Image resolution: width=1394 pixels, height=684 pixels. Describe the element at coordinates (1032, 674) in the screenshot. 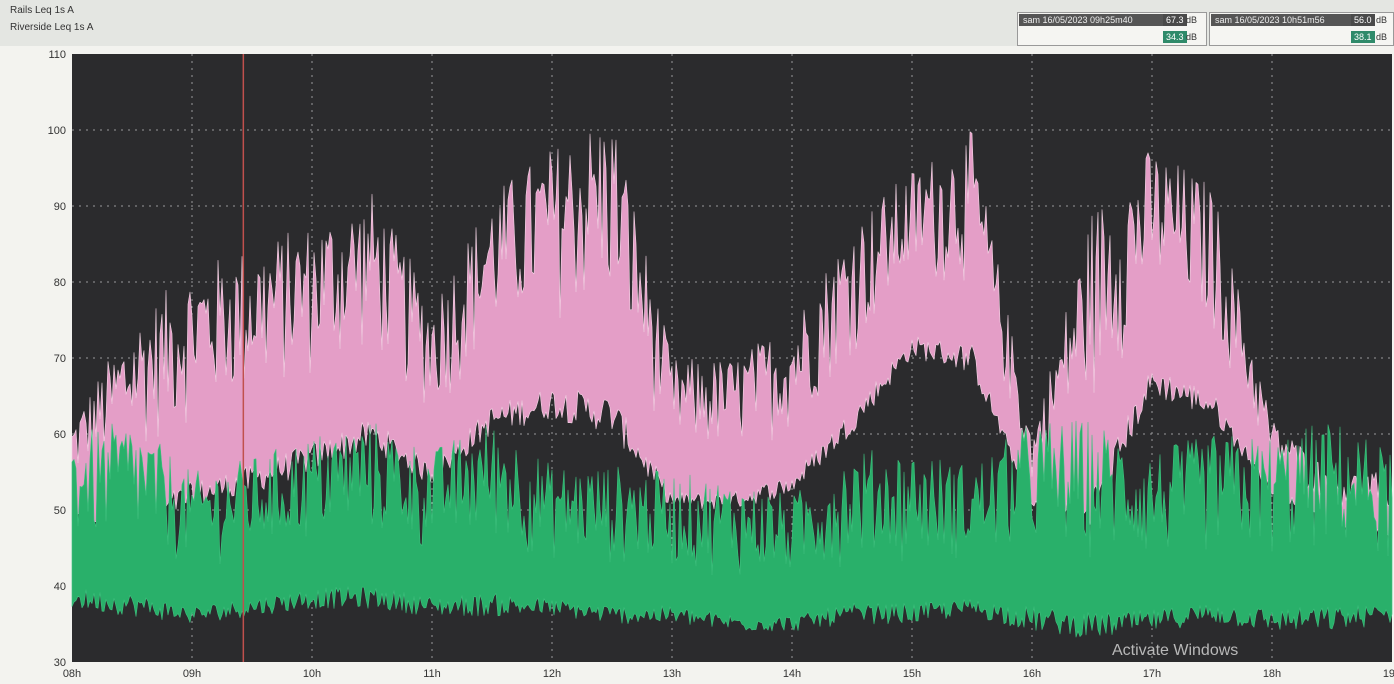

I see `x-tick-label-16h: 16h` at that location.